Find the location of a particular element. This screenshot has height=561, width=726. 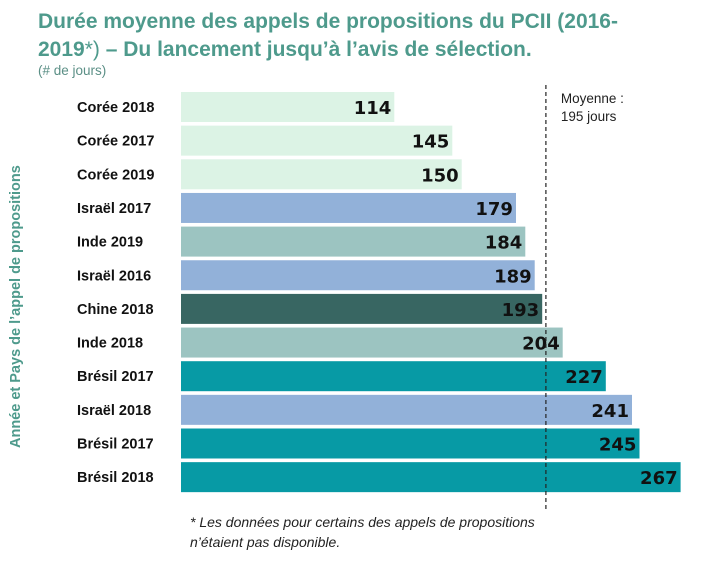

value-label: 241 is located at coordinates (610, 411).